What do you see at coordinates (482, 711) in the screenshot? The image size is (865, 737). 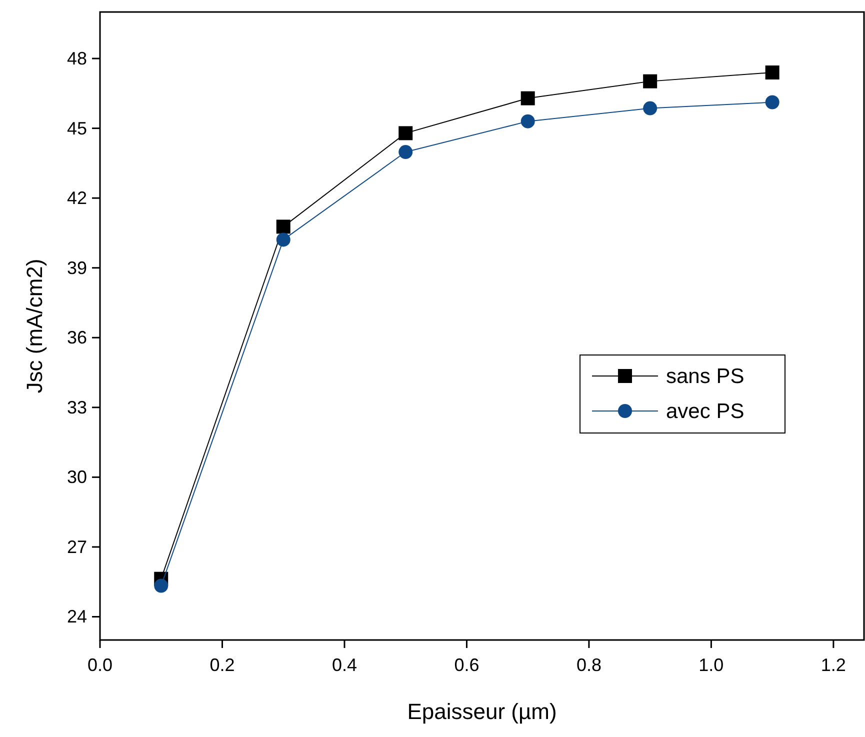 I see `x-axis-title: Epaisseur (µm)` at bounding box center [482, 711].